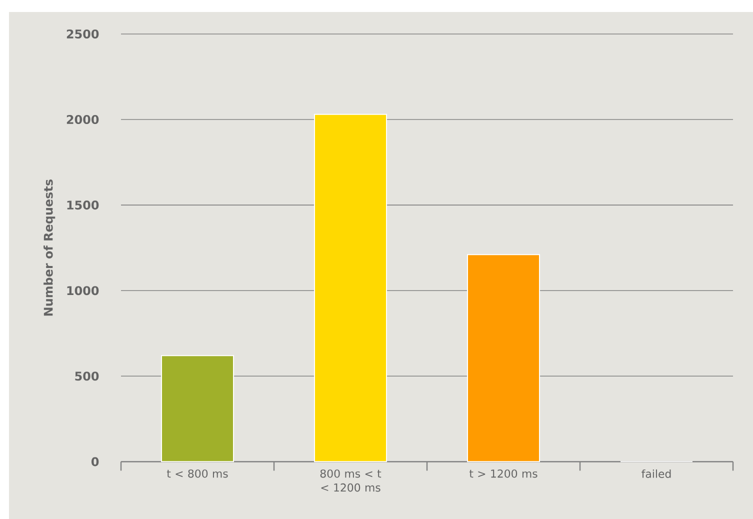 Image resolution: width=753 pixels, height=519 pixels. Describe the element at coordinates (197, 473) in the screenshot. I see `x-tick-label: t < 800 ms` at that location.